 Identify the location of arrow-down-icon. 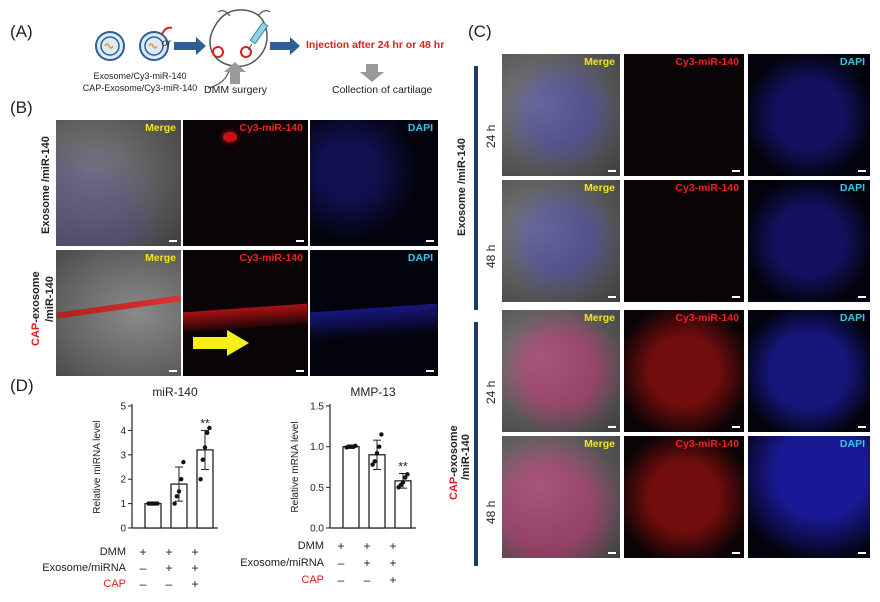
(372, 73).